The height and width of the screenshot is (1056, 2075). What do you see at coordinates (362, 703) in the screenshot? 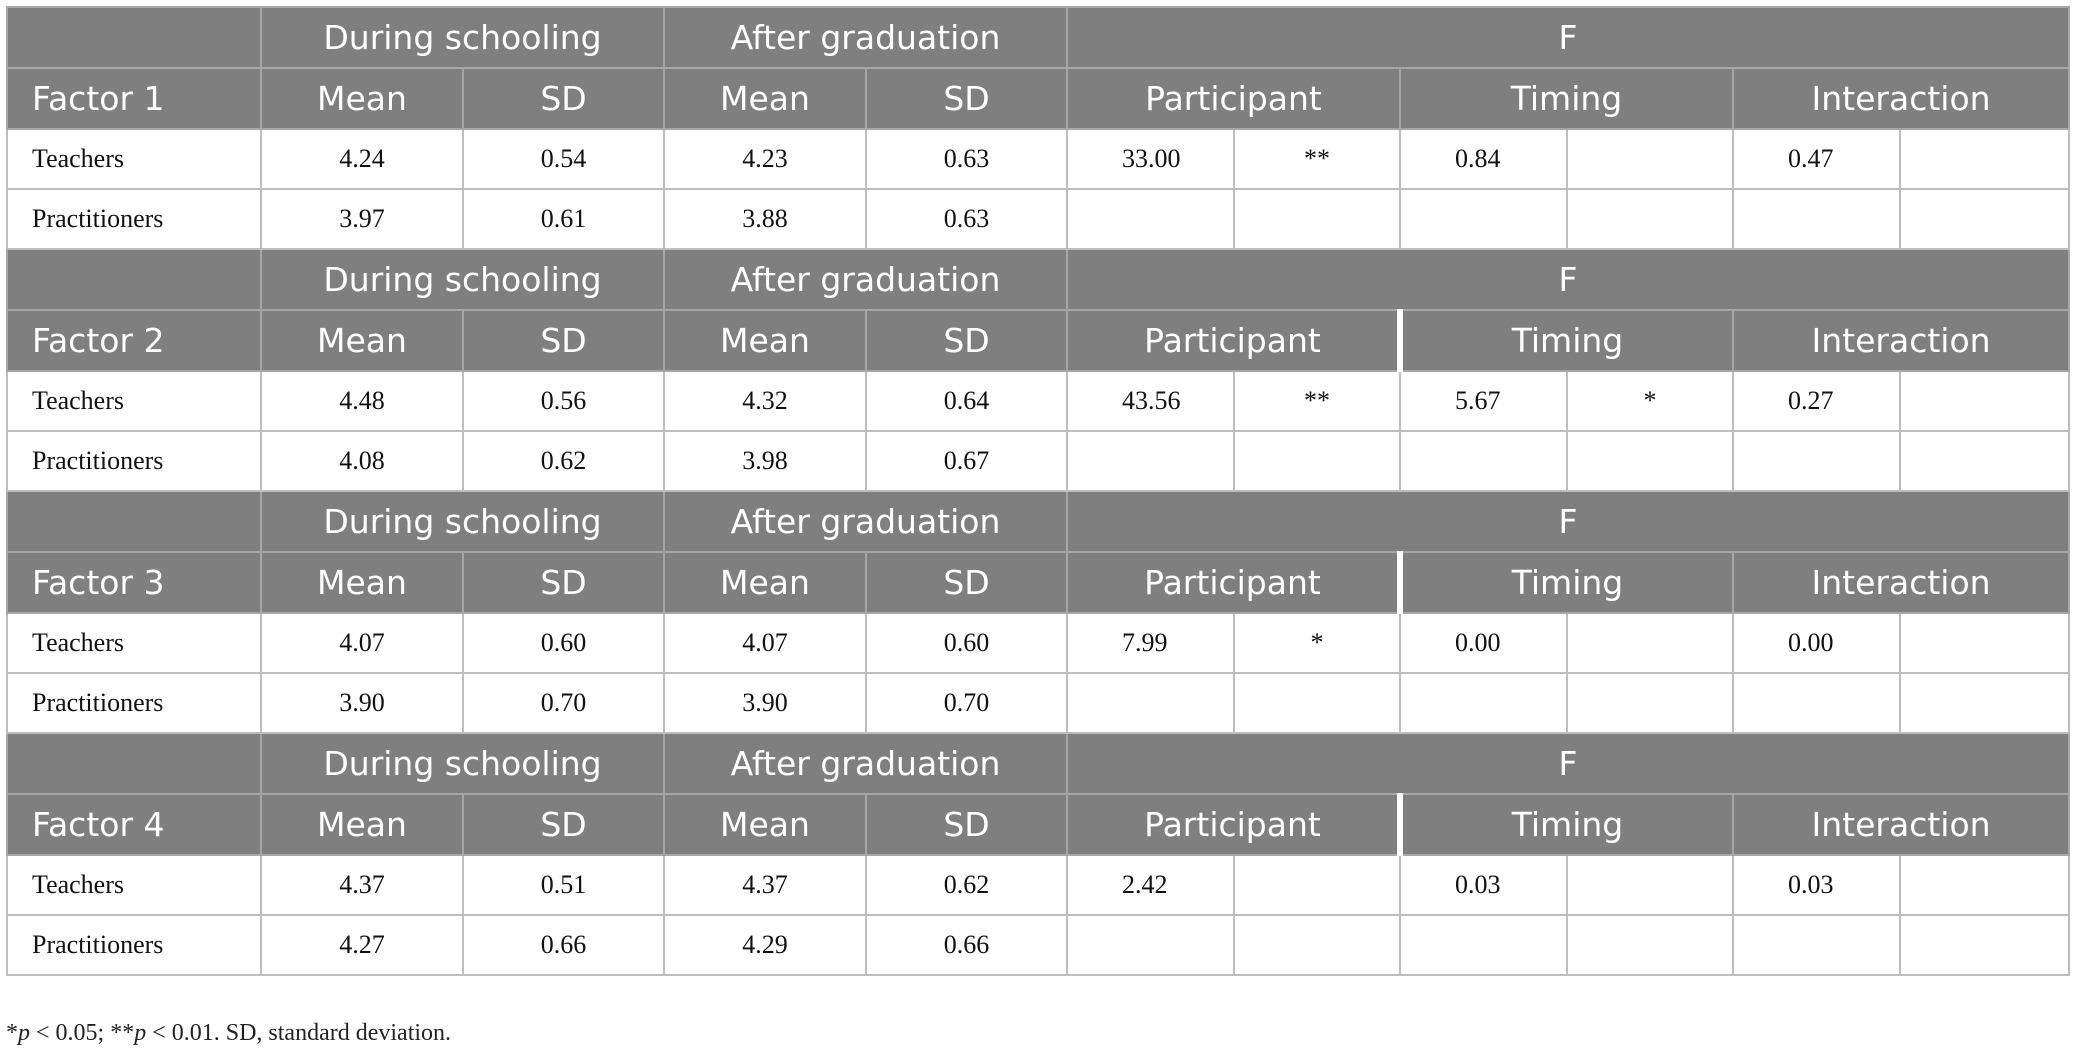
I see `during-mean-cell: 3.90` at bounding box center [362, 703].